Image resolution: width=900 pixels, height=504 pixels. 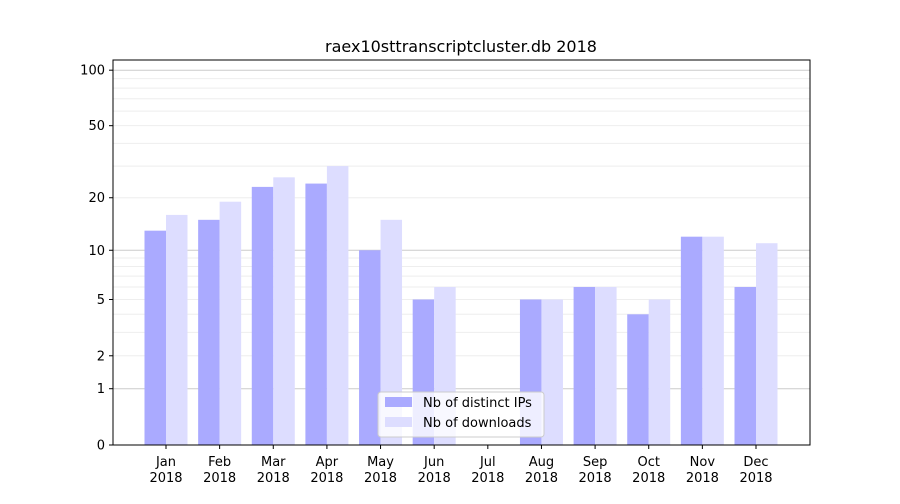 I want to click on x-tick-label: Jul 2018, so click(x=487, y=470).